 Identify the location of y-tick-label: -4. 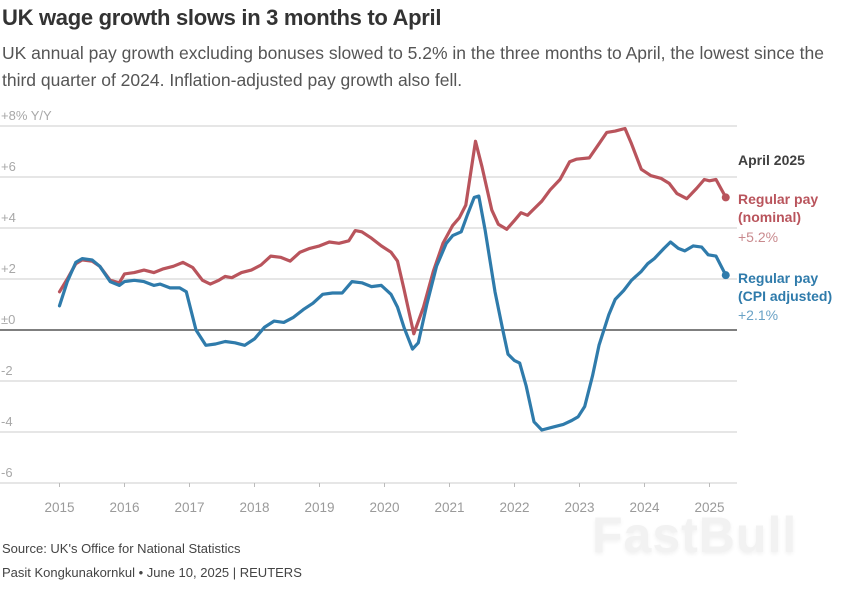
(7, 421).